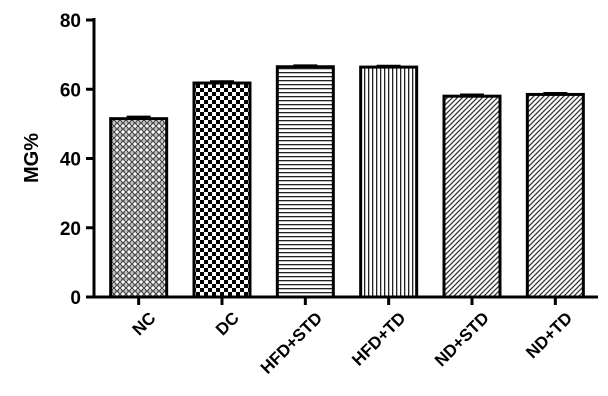 Image resolution: width=608 pixels, height=396 pixels. I want to click on bar-dc, so click(222, 190).